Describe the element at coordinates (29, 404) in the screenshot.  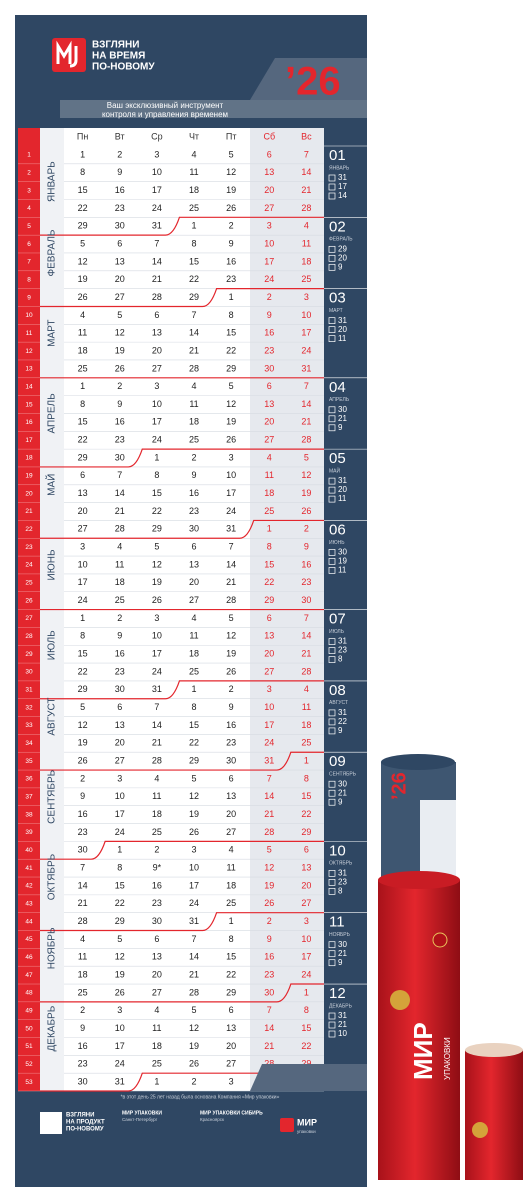
I see `week-number: 15` at that location.